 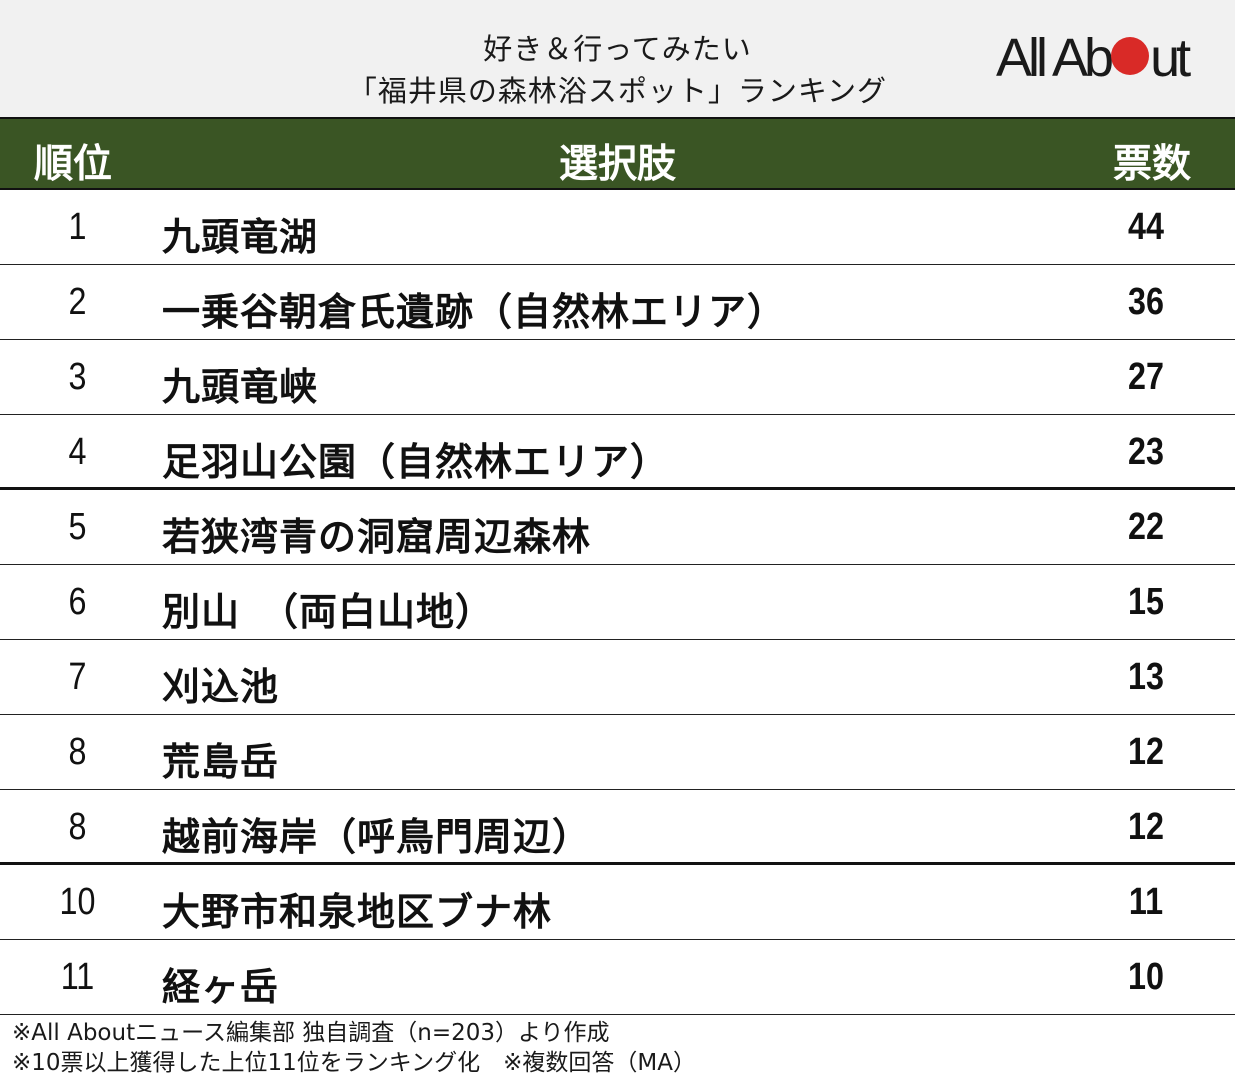 I want to click on logo-red-dot-icon, so click(x=1130, y=56).